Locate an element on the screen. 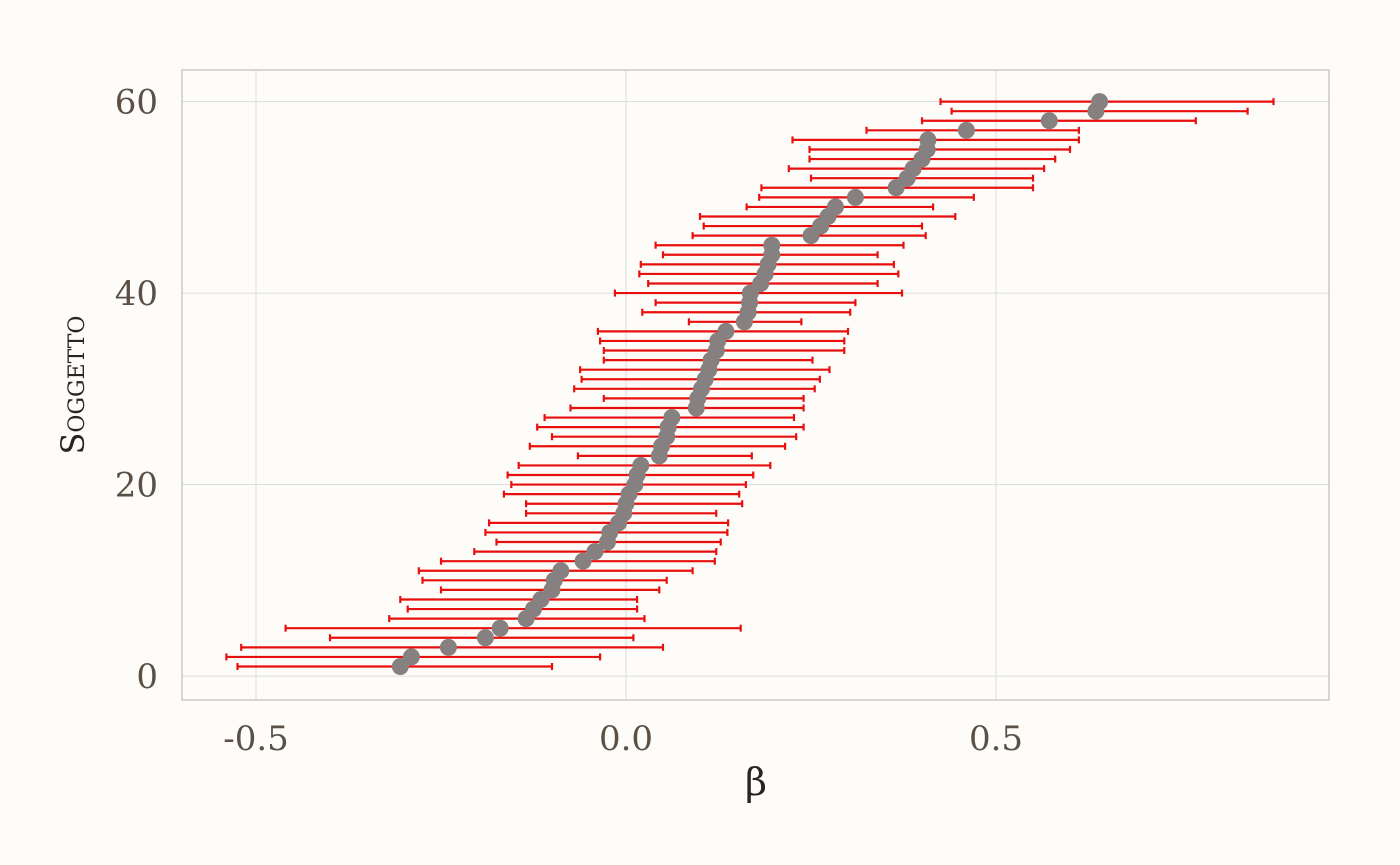 This screenshot has width=1400, height=865. x-axis-title: β is located at coordinates (756, 782).